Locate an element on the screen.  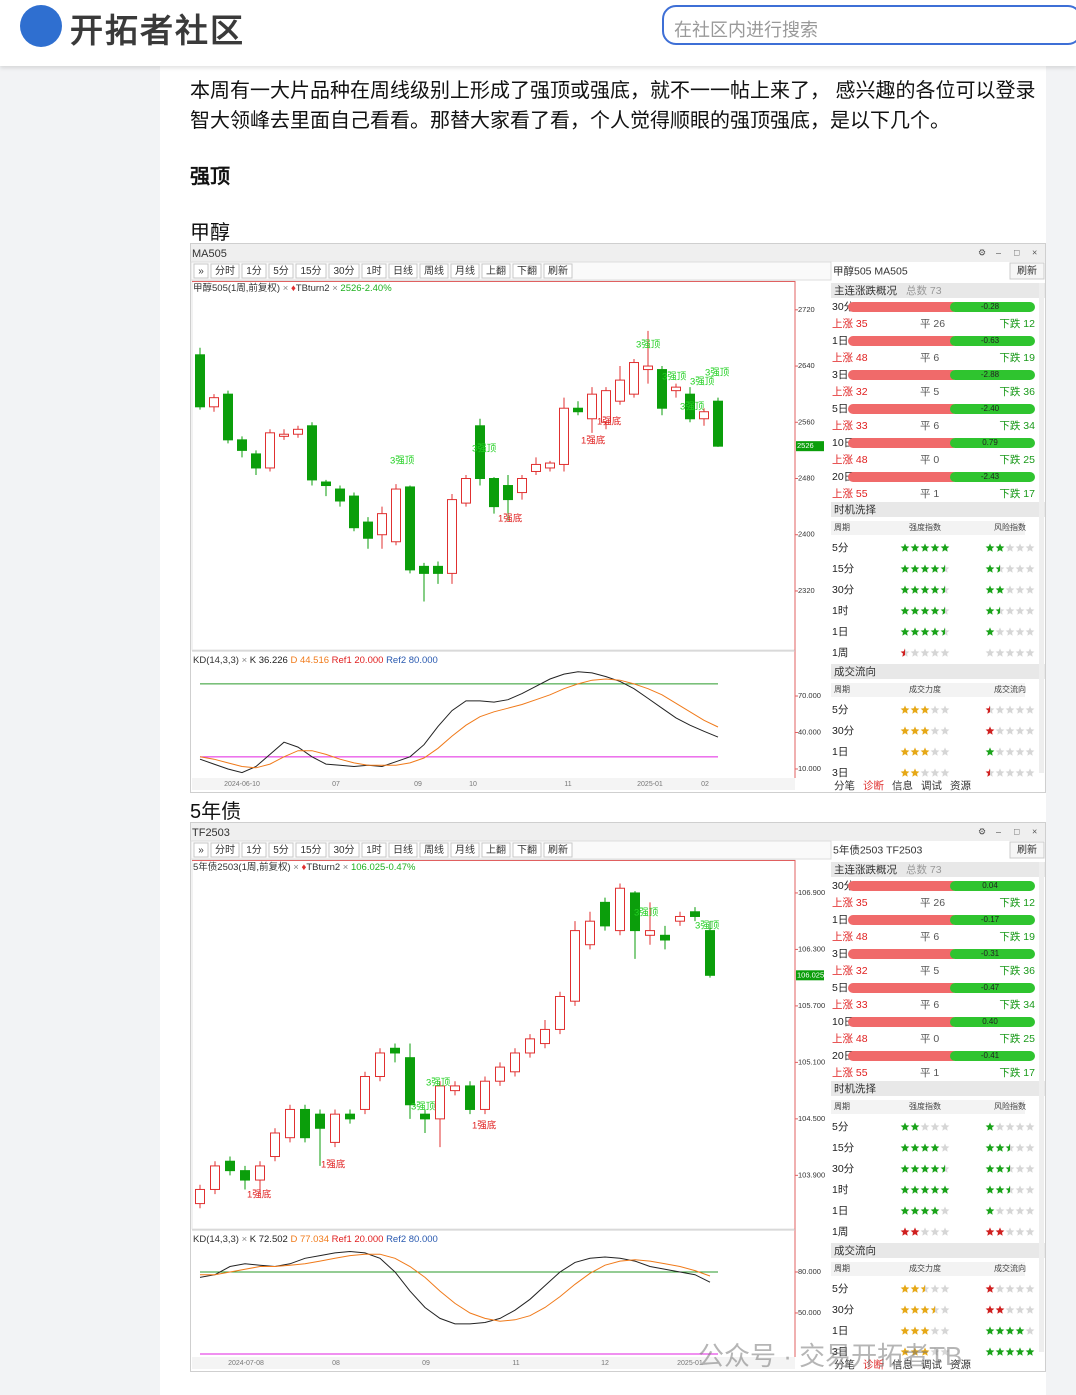
ref2-label: Ref2 80.000 is located at coordinates (412, 1239).